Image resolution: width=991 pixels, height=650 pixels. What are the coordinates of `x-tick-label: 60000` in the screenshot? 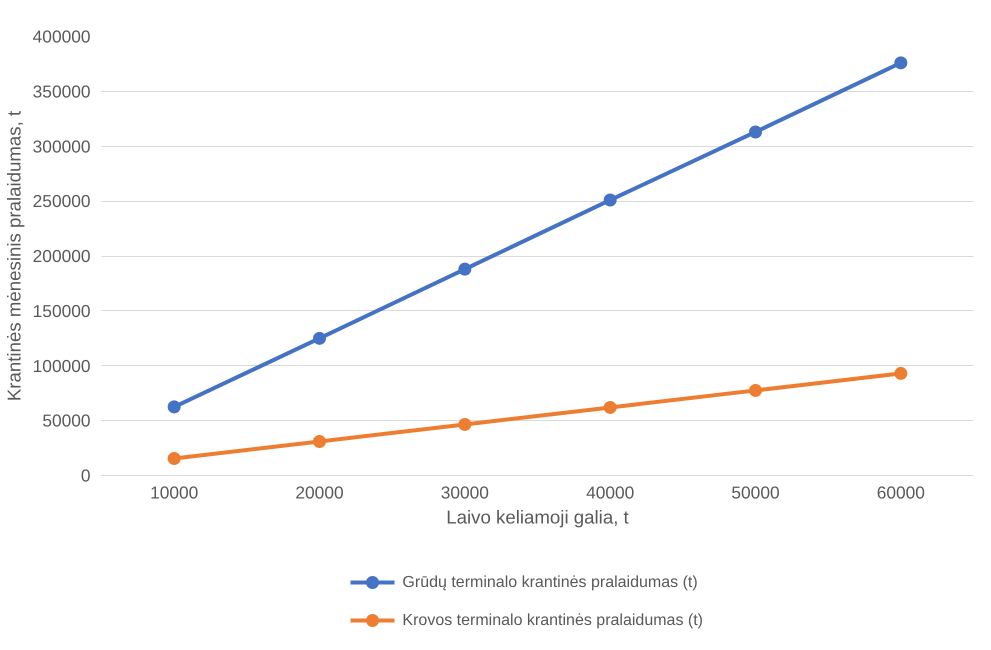 It's located at (900, 492).